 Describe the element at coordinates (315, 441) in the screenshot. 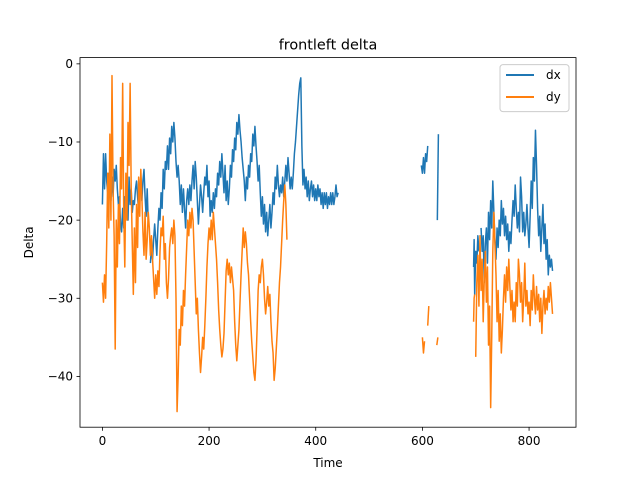

I see `x-tick-label: 400` at that location.